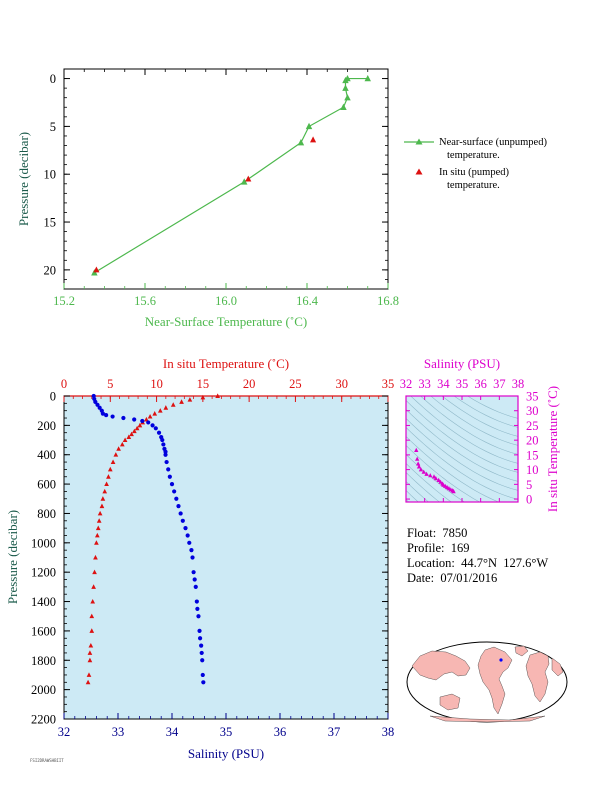  Describe the element at coordinates (145, 301) in the screenshot. I see `near-surface-x-tick-label: 15.6` at that location.